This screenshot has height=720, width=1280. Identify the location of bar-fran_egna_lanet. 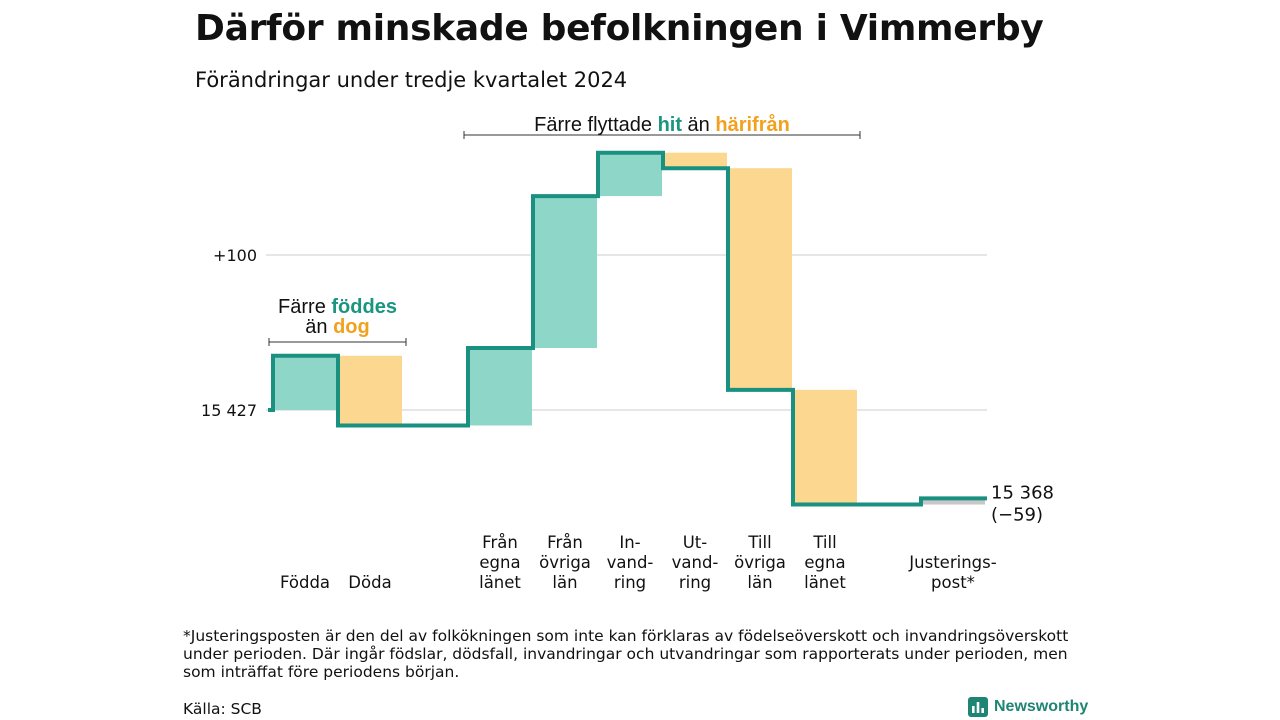
(500, 387).